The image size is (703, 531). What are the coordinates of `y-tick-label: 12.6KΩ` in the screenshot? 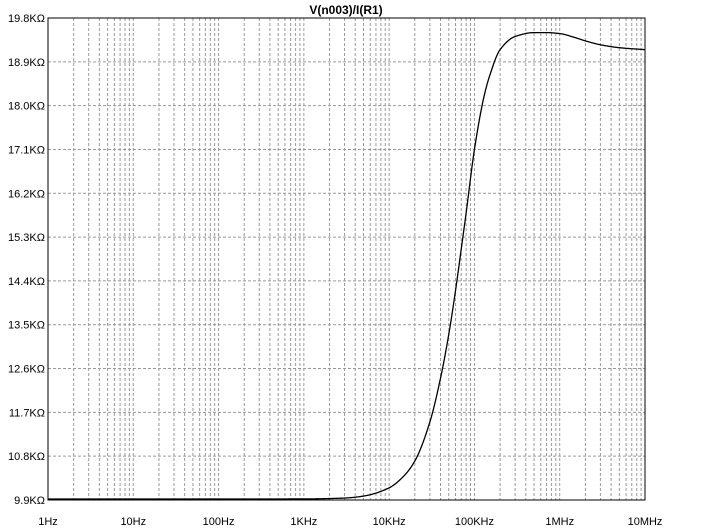 It's located at (26, 370).